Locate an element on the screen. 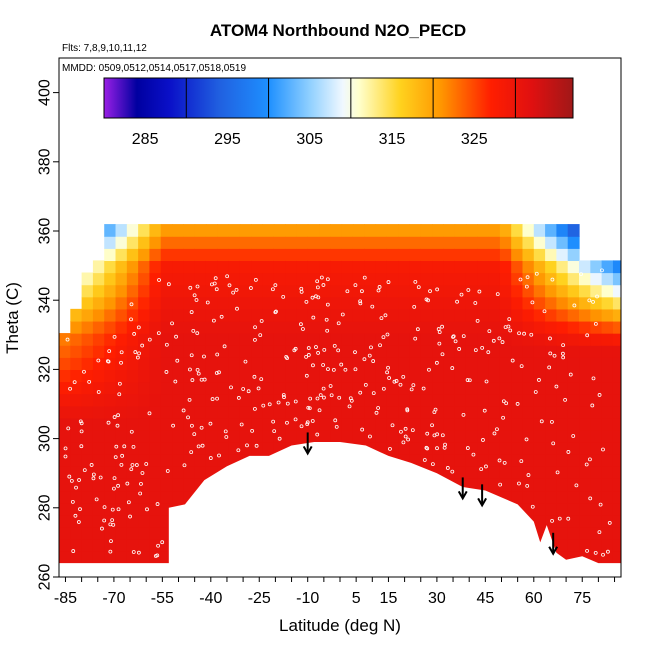 The height and width of the screenshot is (650, 650). y-tick-label: 400 is located at coordinates (45, 92).